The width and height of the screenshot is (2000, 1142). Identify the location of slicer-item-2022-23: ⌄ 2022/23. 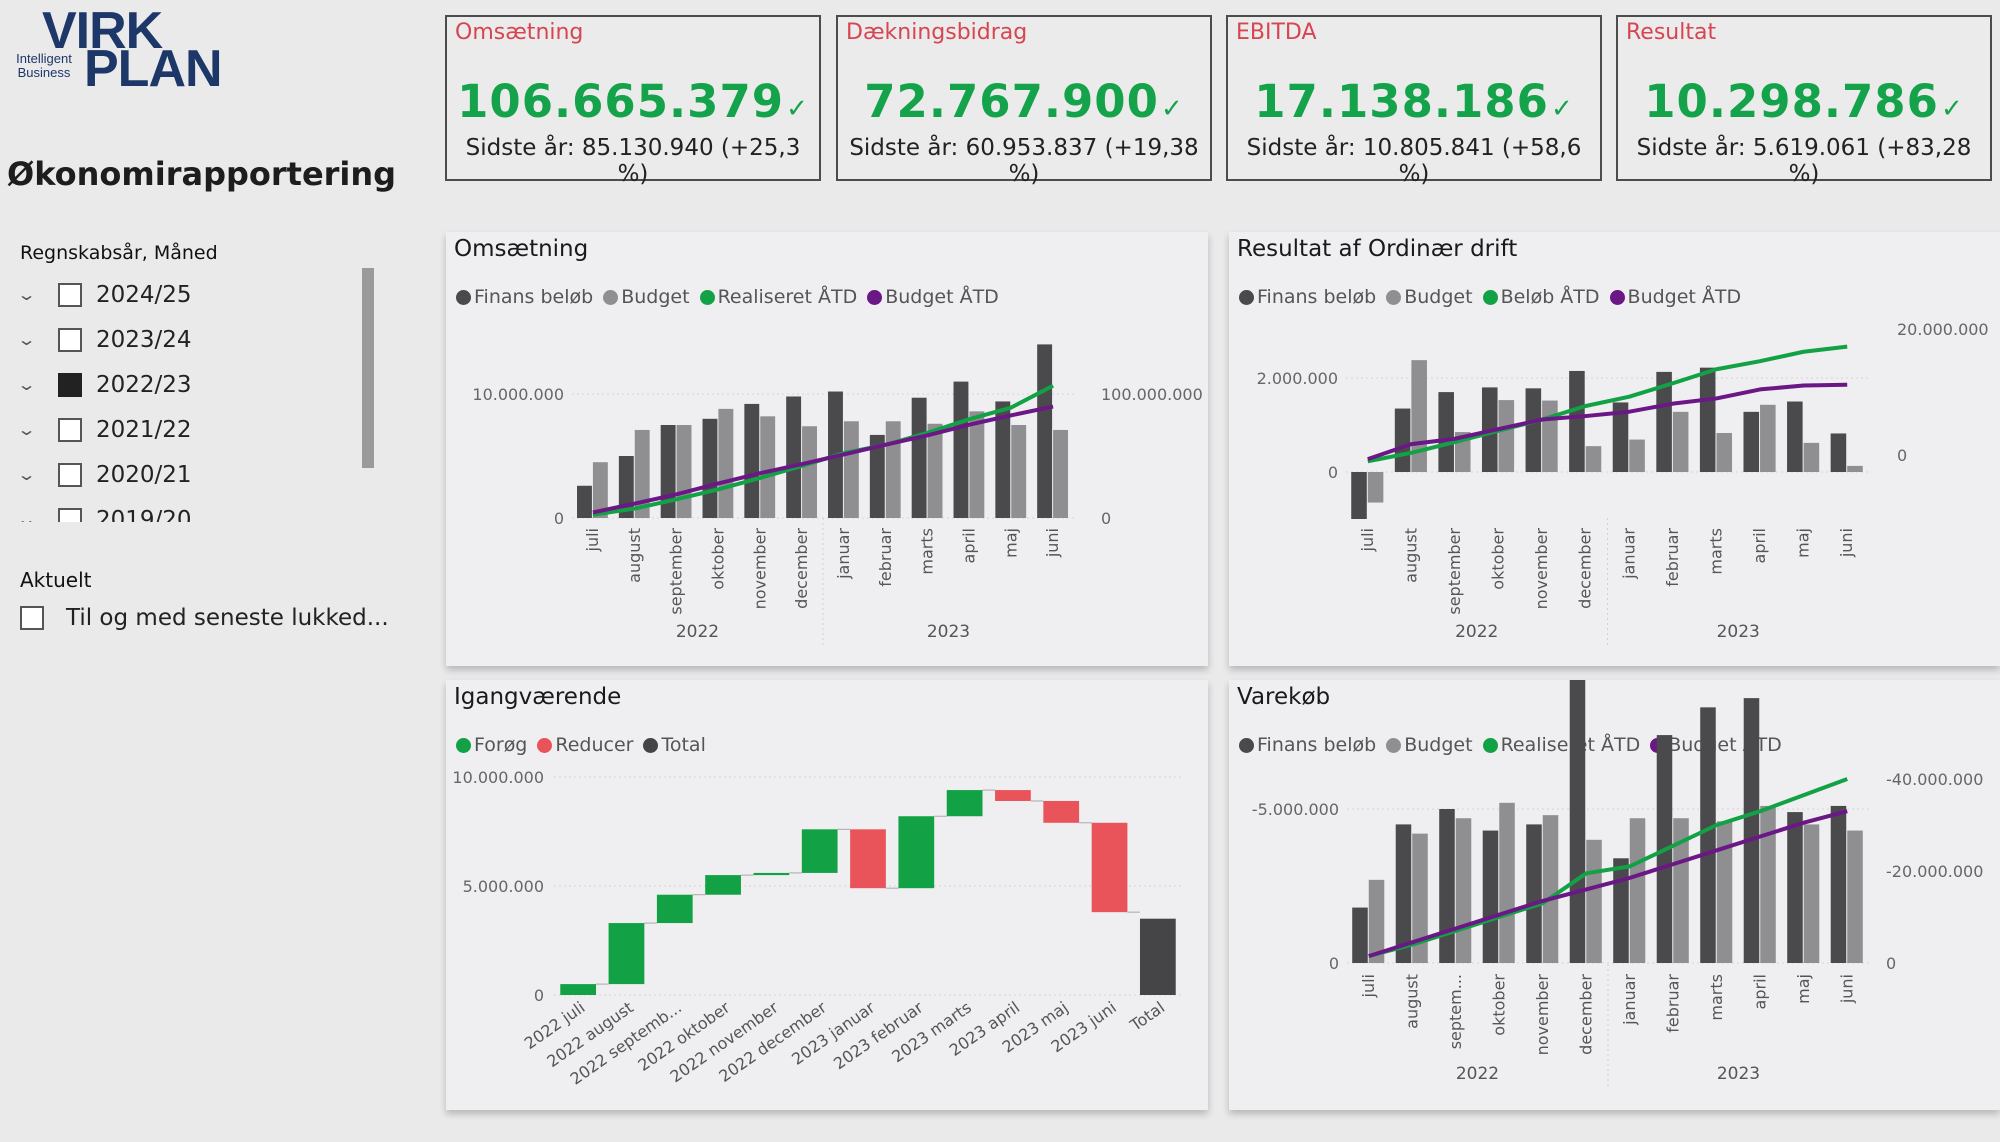
(190, 384).